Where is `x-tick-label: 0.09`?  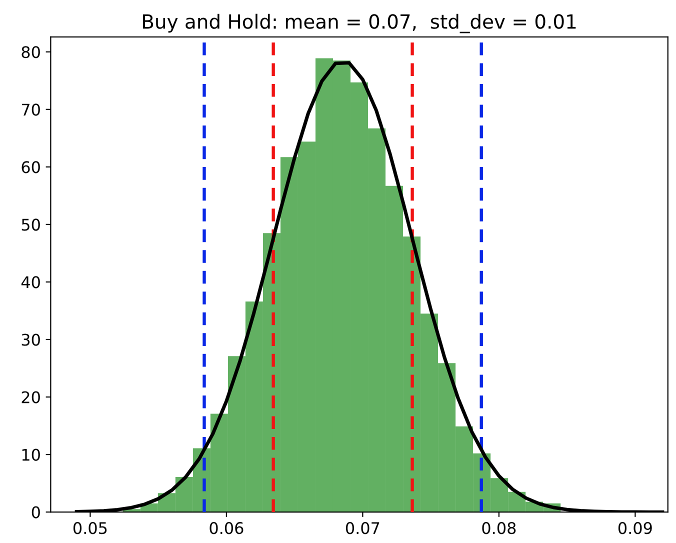 x-tick-label: 0.09 is located at coordinates (635, 528).